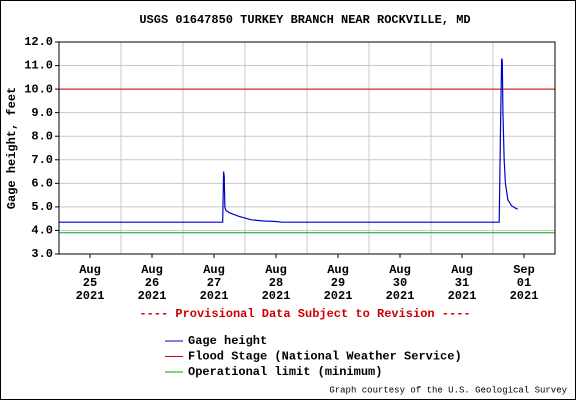 The width and height of the screenshot is (576, 400). What do you see at coordinates (42, 113) in the screenshot?
I see `y-tick-label: 9.0` at bounding box center [42, 113].